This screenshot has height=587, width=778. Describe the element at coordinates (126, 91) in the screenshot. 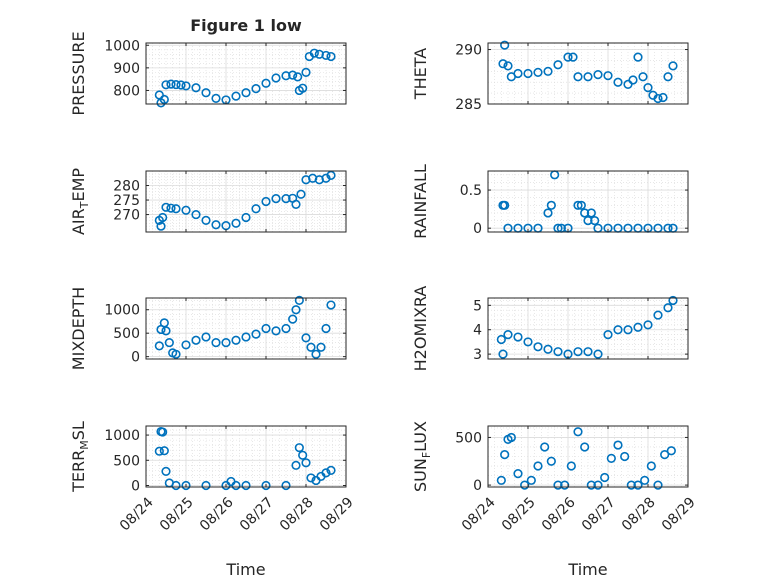

I see `y-tick-label: 800` at that location.